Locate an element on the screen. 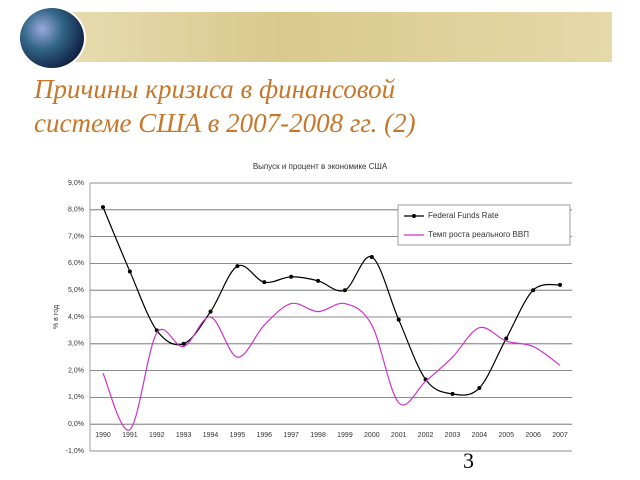 The image size is (640, 480). x-tick-label: 1996 is located at coordinates (265, 435).